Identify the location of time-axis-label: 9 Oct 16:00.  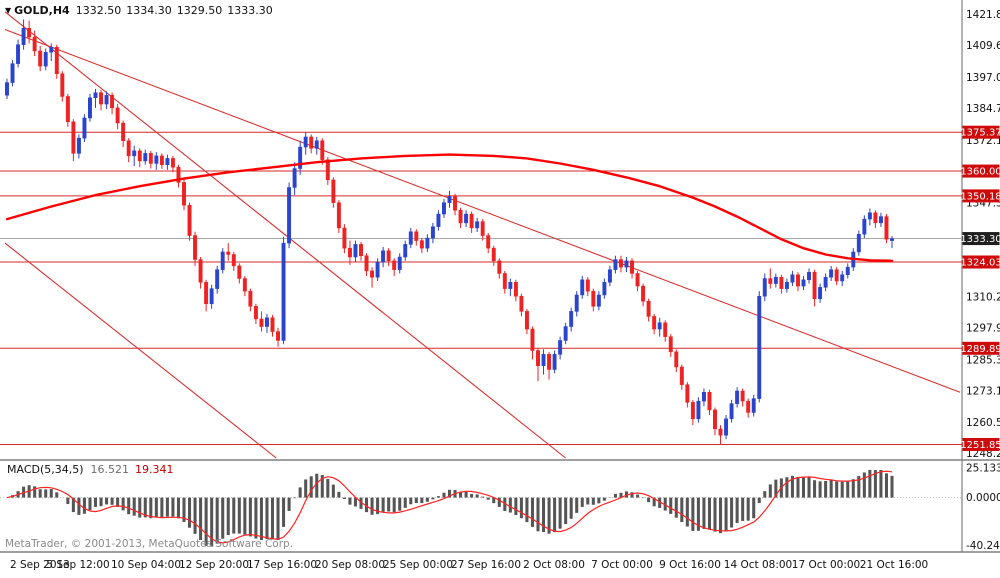
(690, 565).